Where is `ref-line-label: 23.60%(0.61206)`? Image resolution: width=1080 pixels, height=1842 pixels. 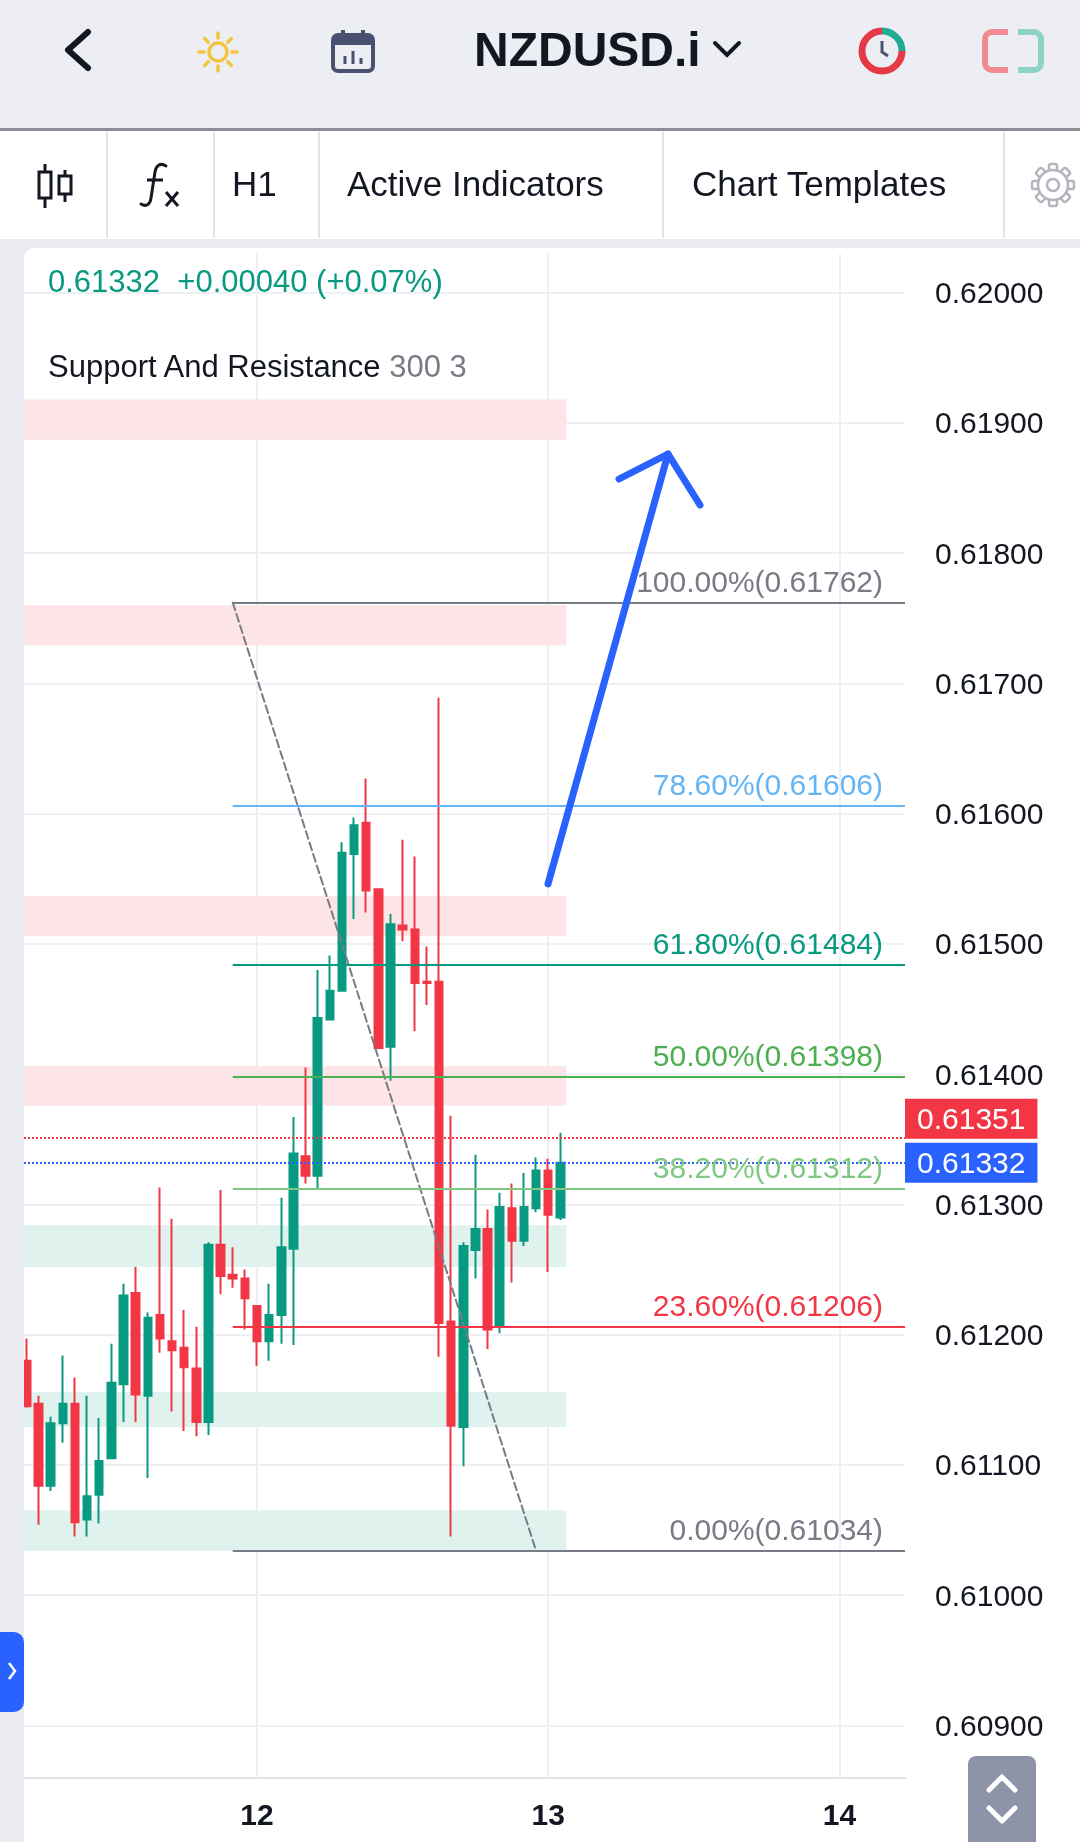 ref-line-label: 23.60%(0.61206) is located at coordinates (767, 1306).